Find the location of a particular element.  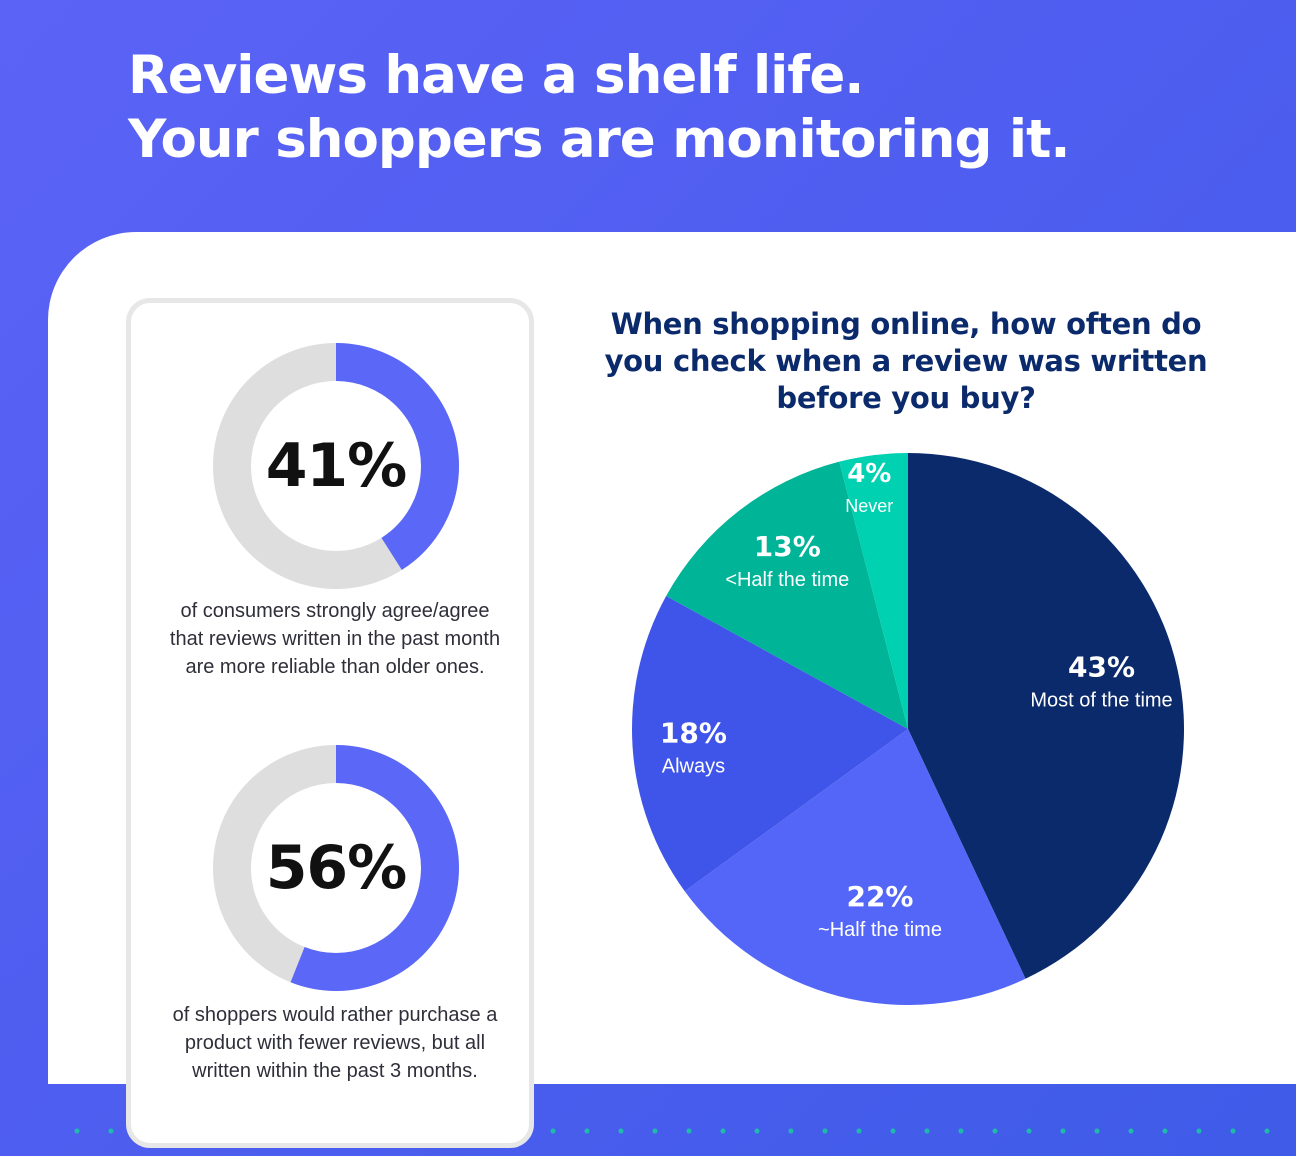

stat-number-41: 41% is located at coordinates (336, 466).